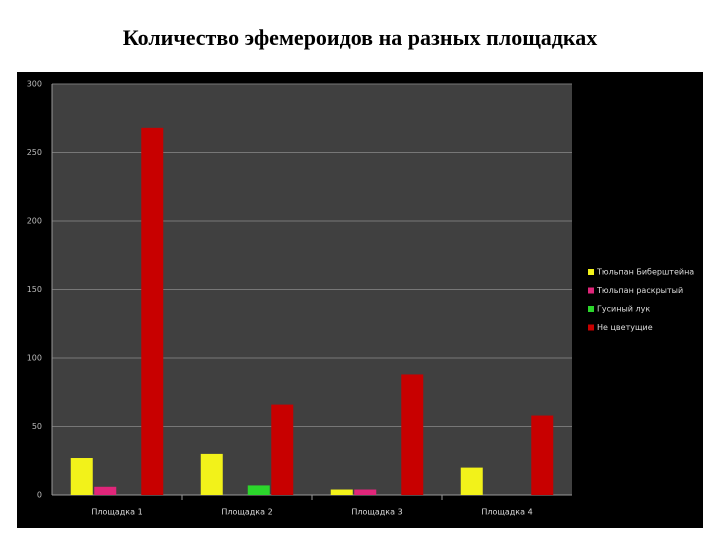 The image size is (720, 540). I want to click on y-tick-label: 200, so click(34, 221).